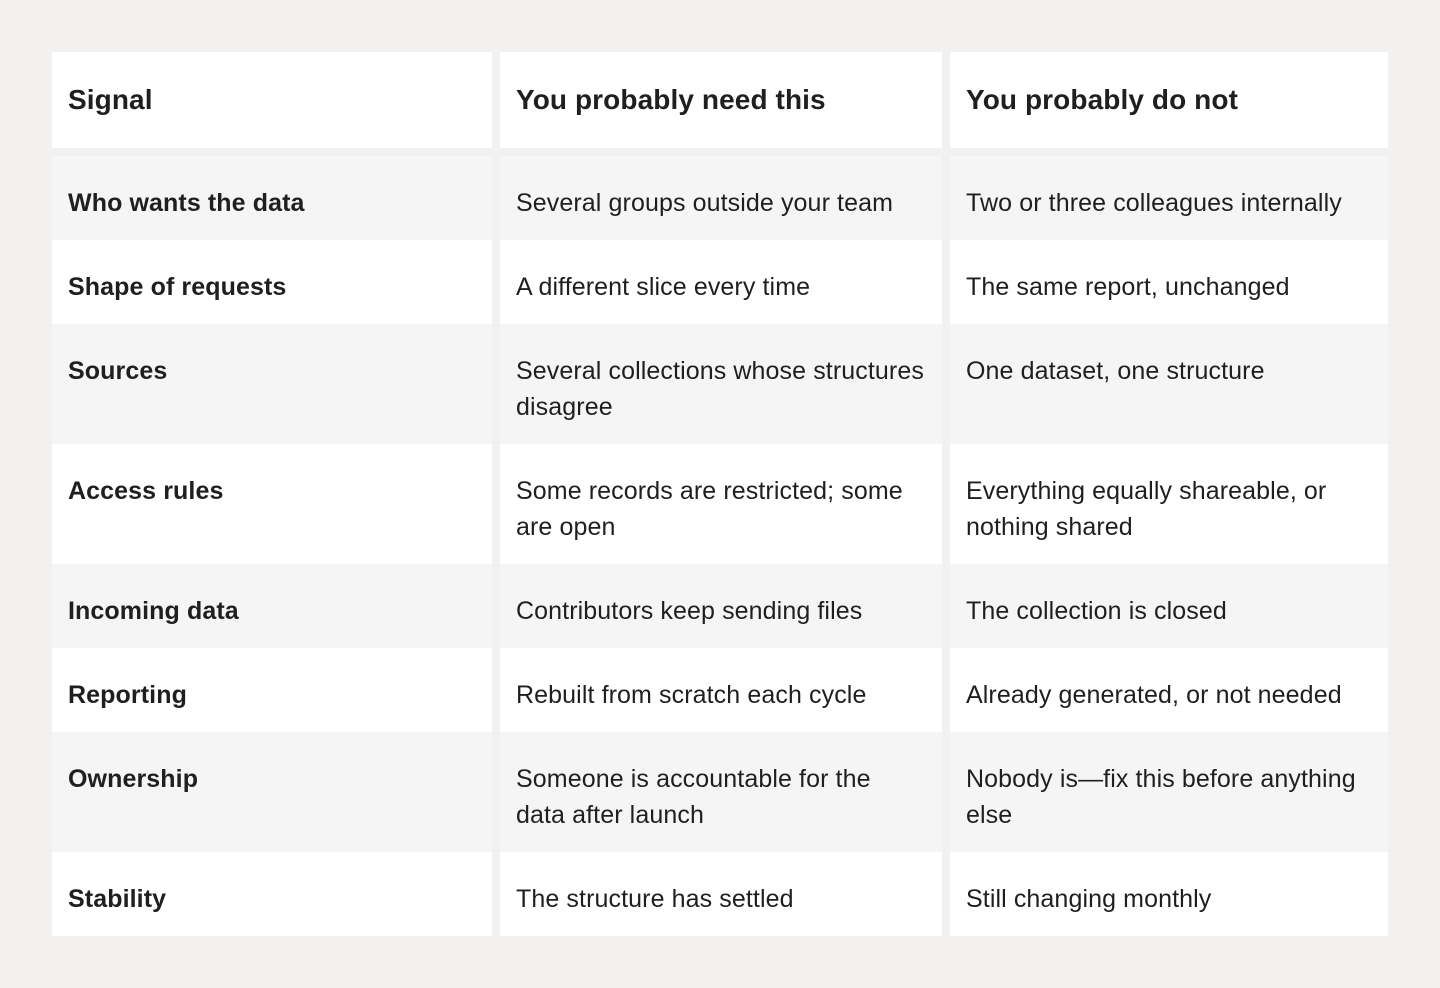 This screenshot has height=988, width=1440. I want to click on column-header-need: You probably need this, so click(721, 100).